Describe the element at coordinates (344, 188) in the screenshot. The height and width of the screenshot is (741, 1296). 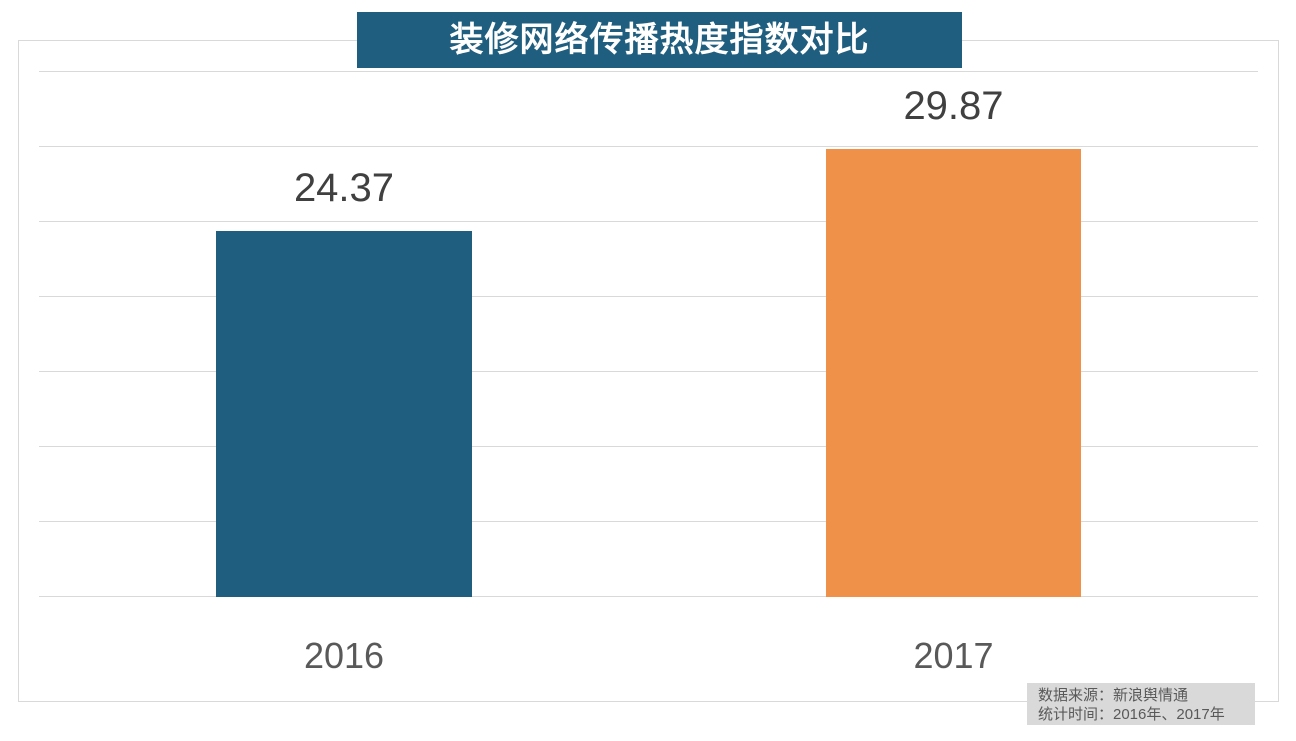
I see `value-label-2016: 24.37` at that location.